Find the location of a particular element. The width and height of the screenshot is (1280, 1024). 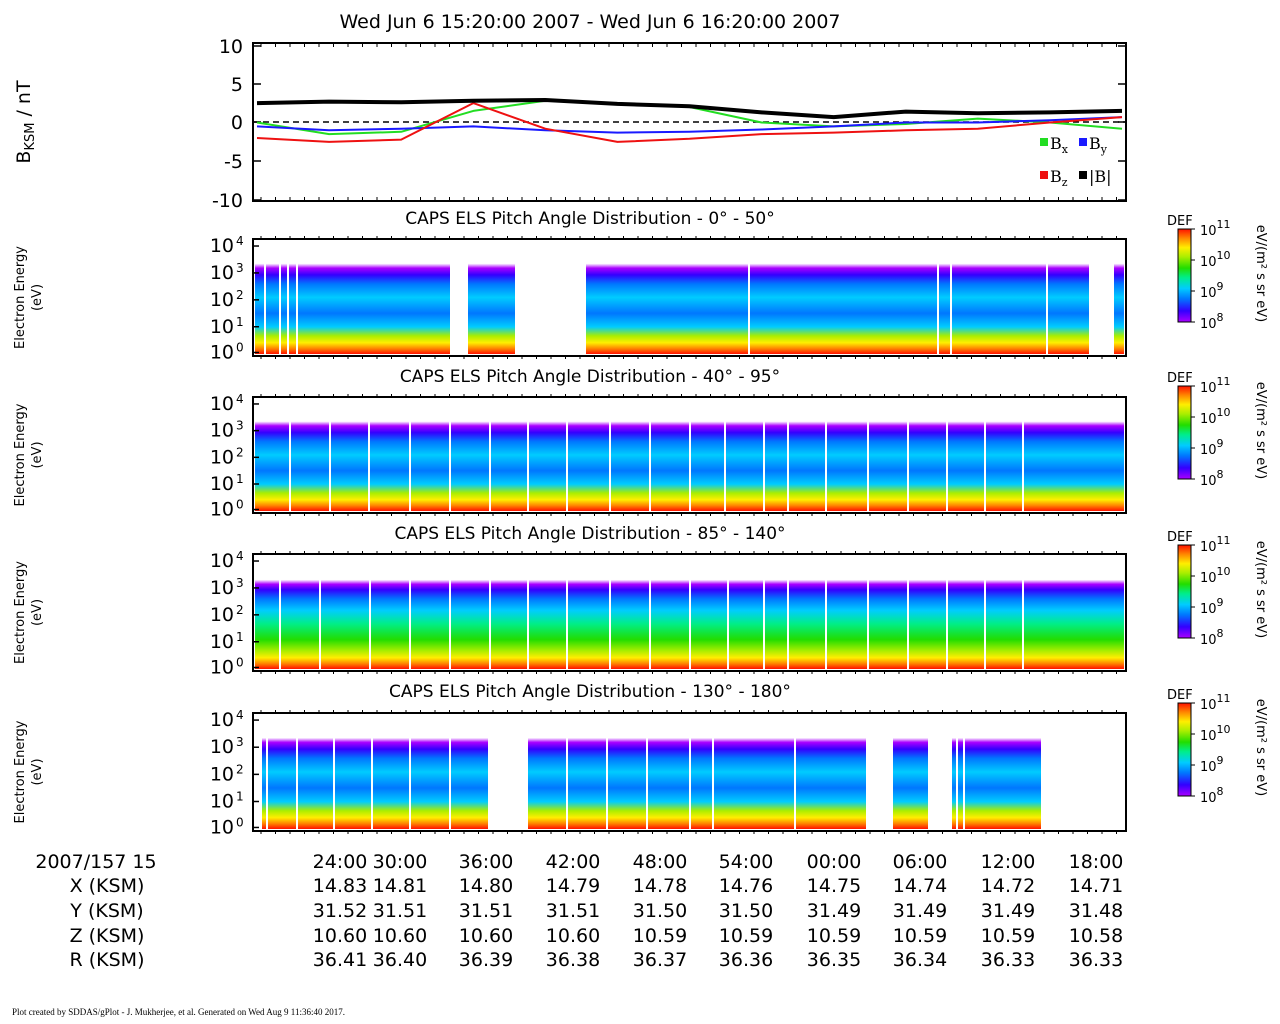

ephemeris-row-label: 2007/157 15 is located at coordinates (95, 862).